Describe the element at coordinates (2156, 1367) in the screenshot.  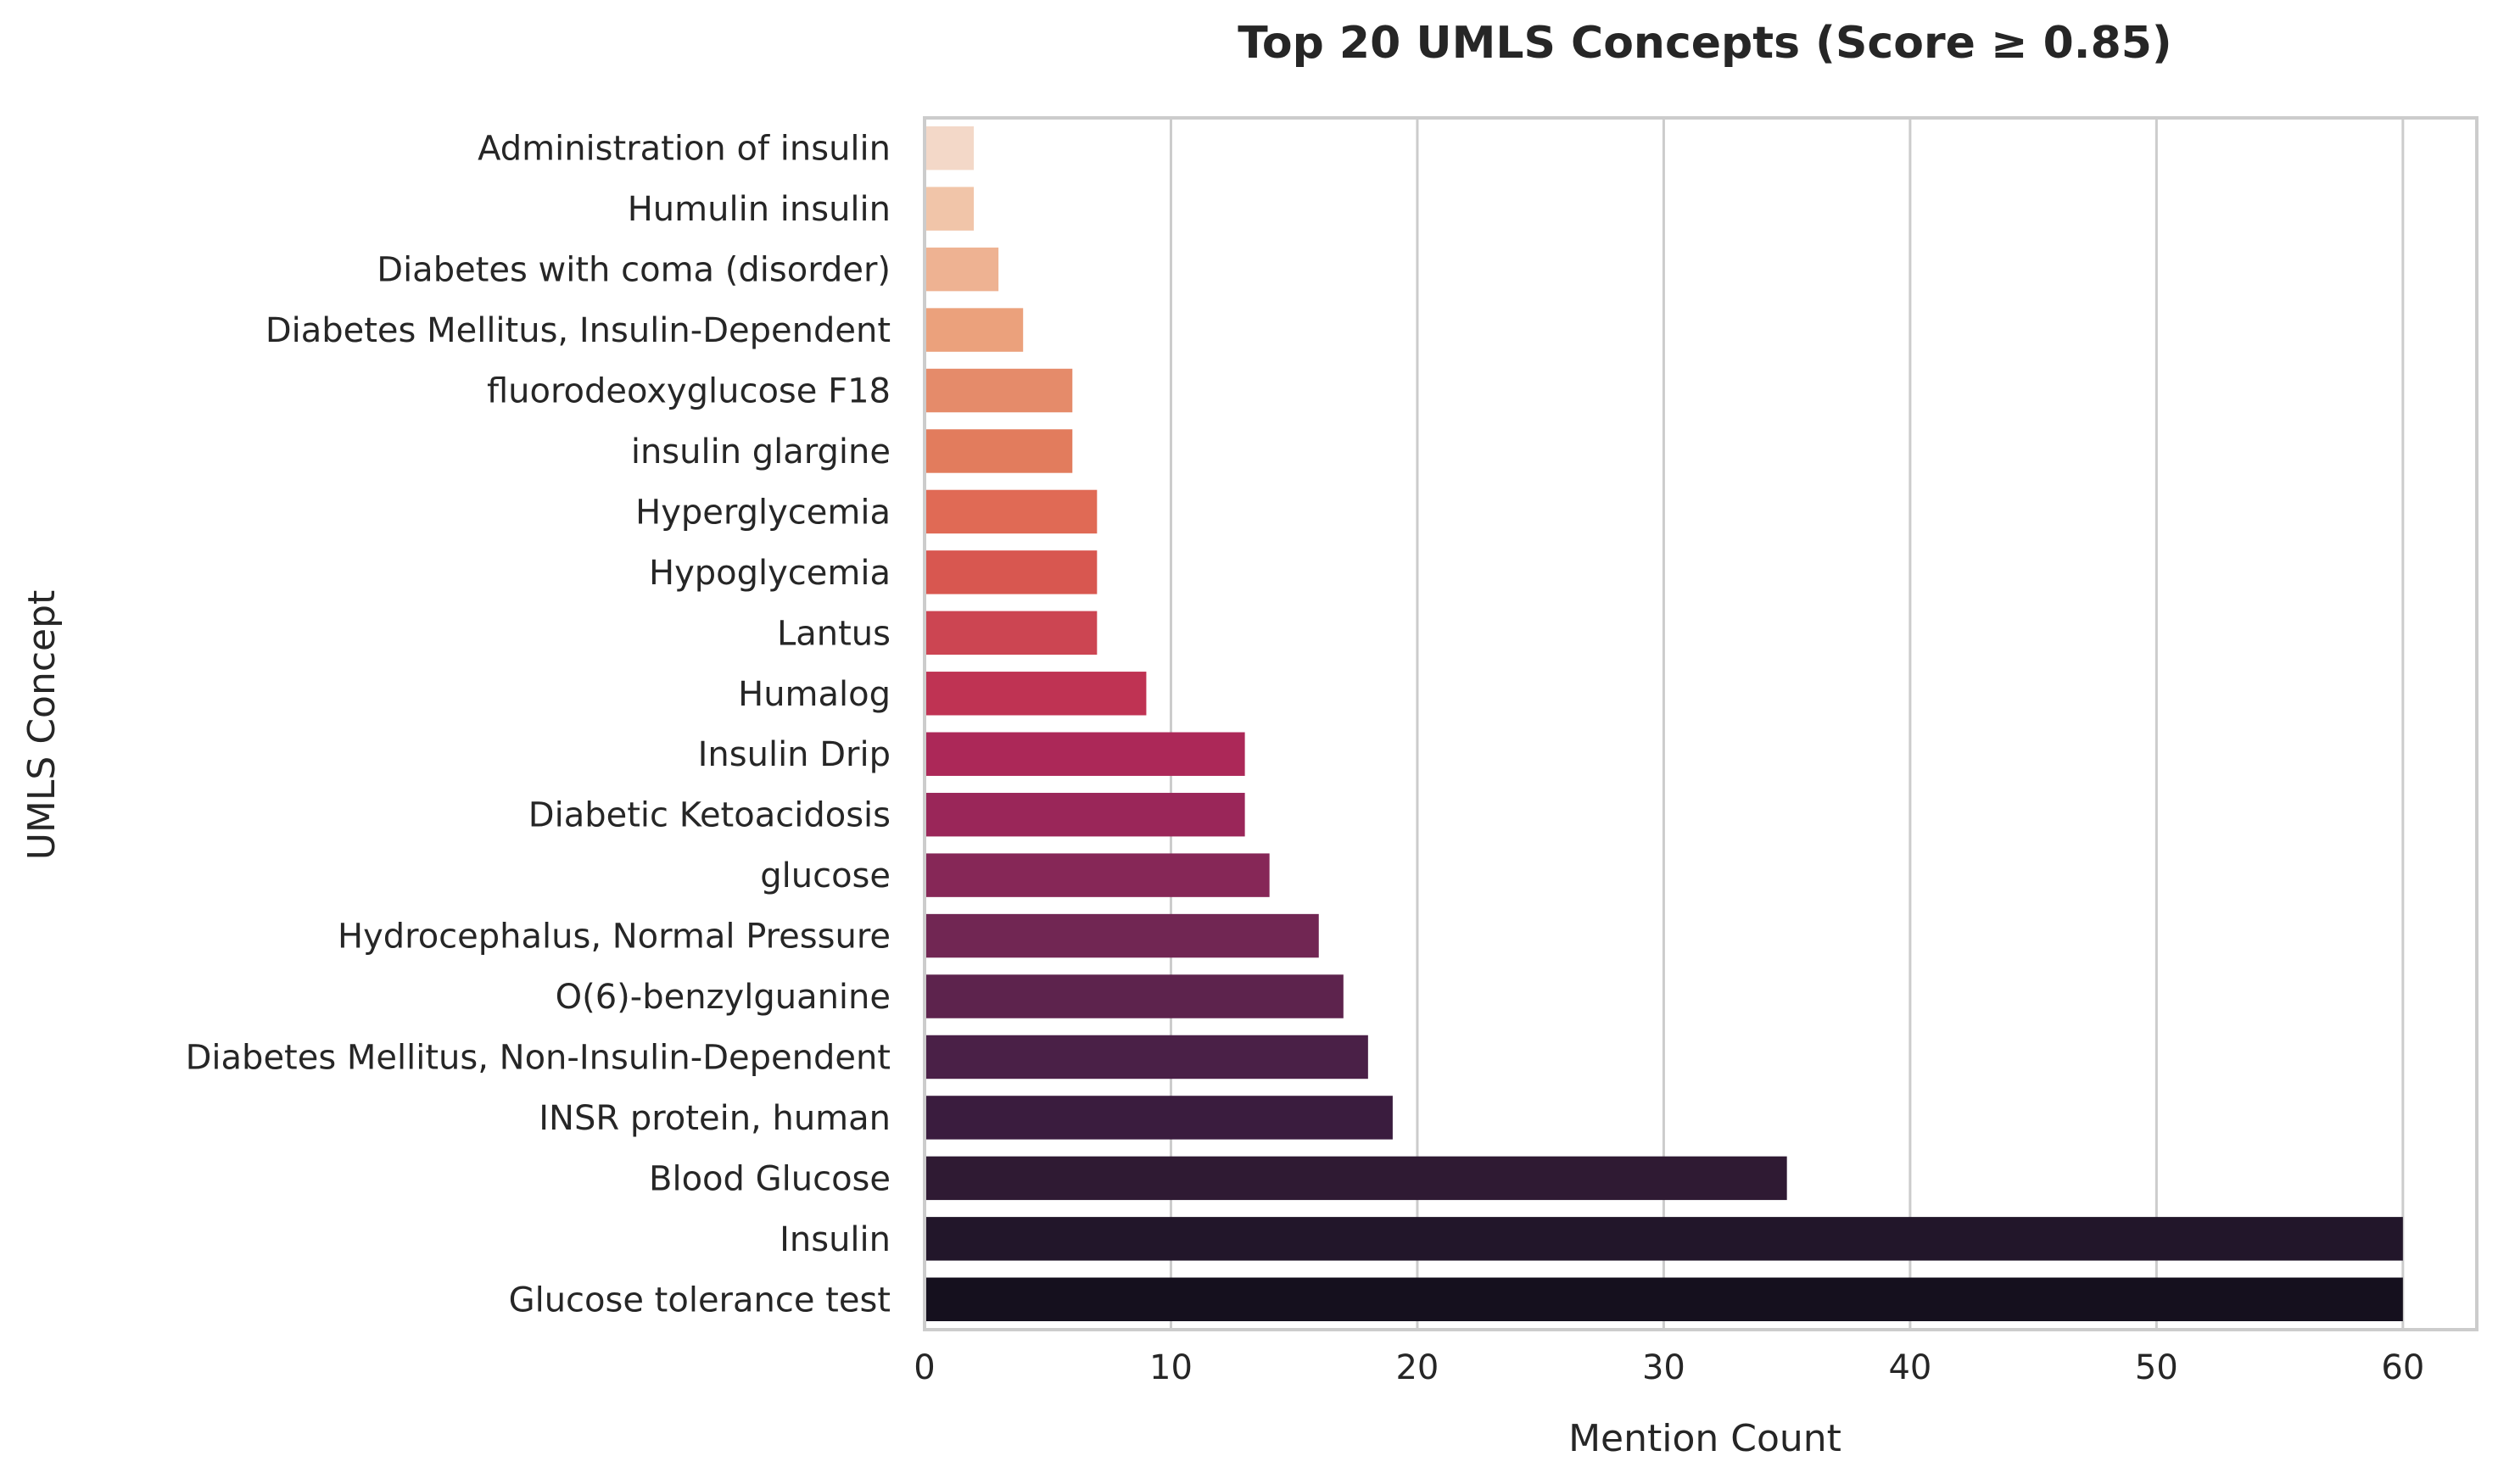
I see `x-tick-label: 50` at that location.